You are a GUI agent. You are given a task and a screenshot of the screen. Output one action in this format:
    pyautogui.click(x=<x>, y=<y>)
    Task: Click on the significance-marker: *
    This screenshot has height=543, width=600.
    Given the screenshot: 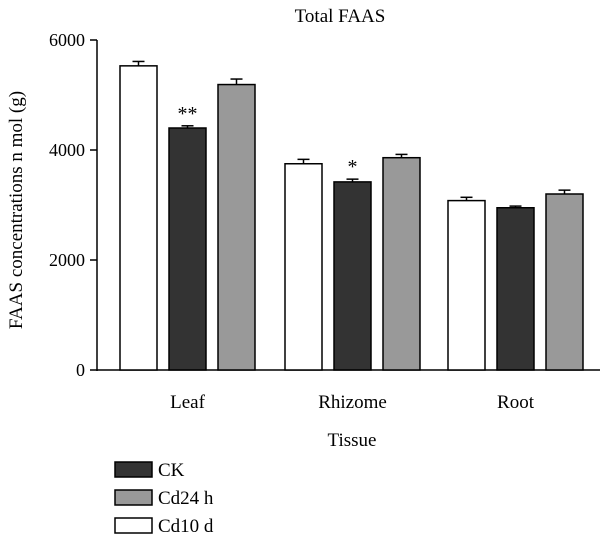 What is the action you would take?
    pyautogui.click(x=353, y=167)
    